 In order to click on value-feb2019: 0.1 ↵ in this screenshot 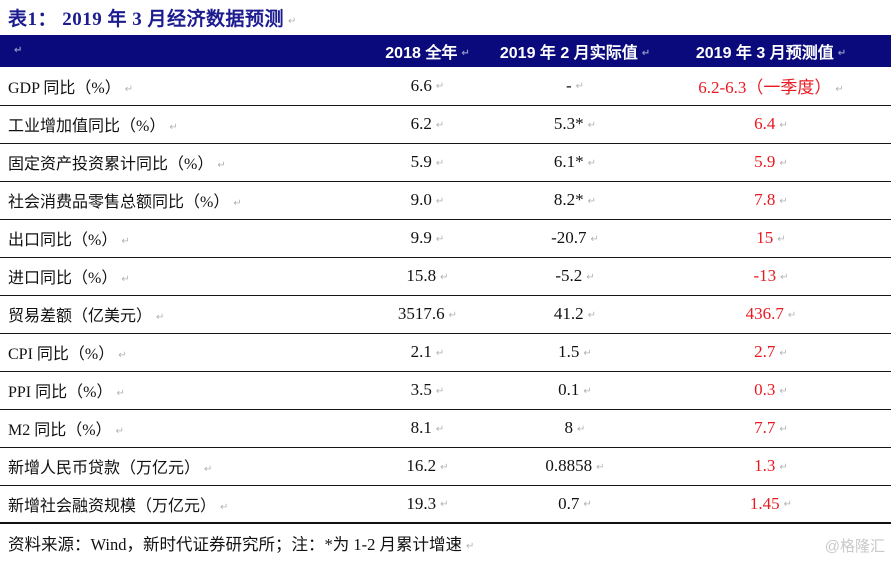, I will do `click(575, 389)`.